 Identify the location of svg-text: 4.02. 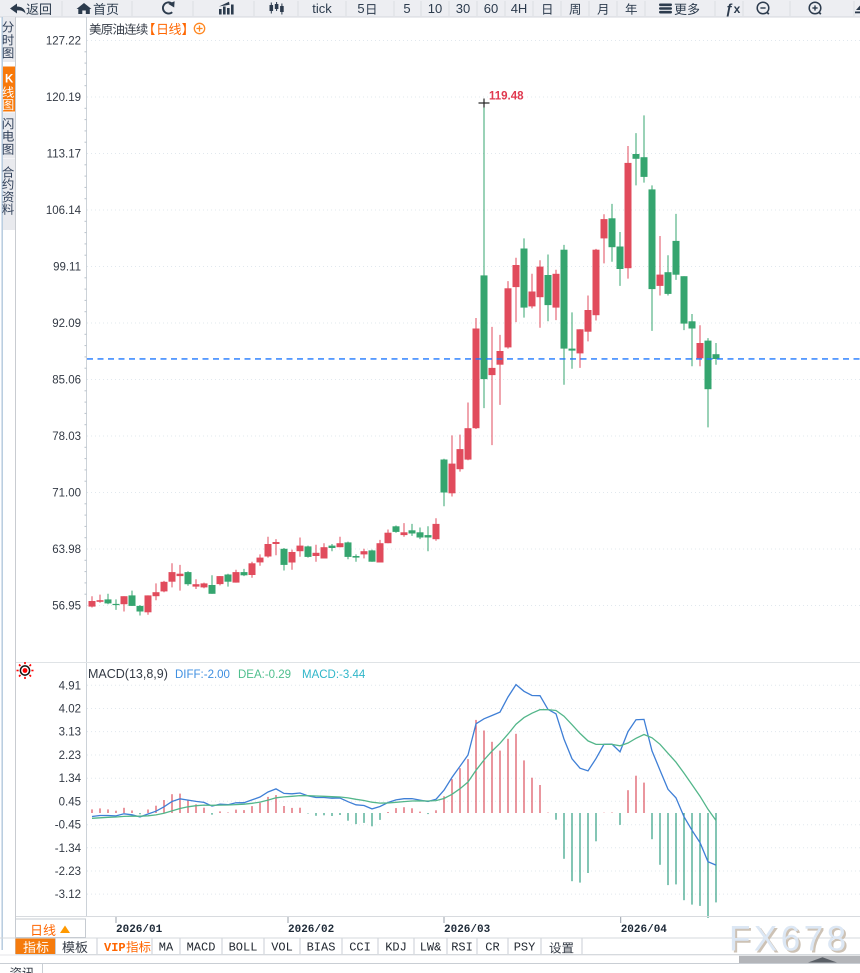
(70, 710).